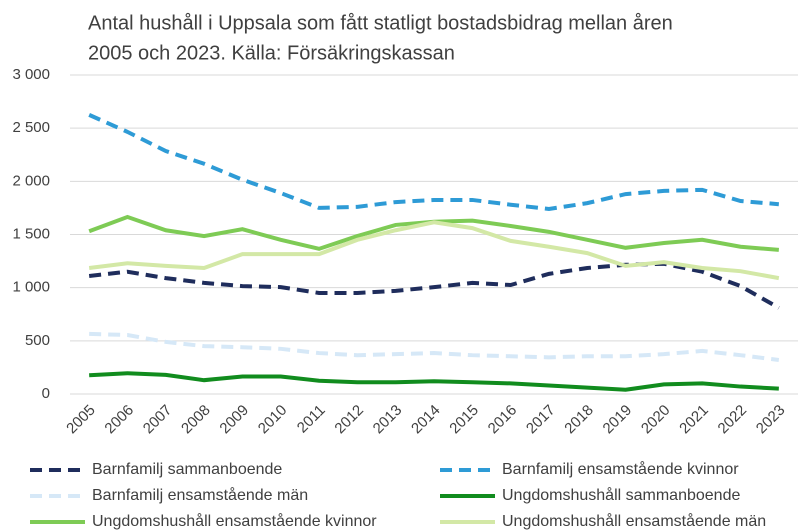 The image size is (800, 532). I want to click on x-tick-label: 2017, so click(541, 420).